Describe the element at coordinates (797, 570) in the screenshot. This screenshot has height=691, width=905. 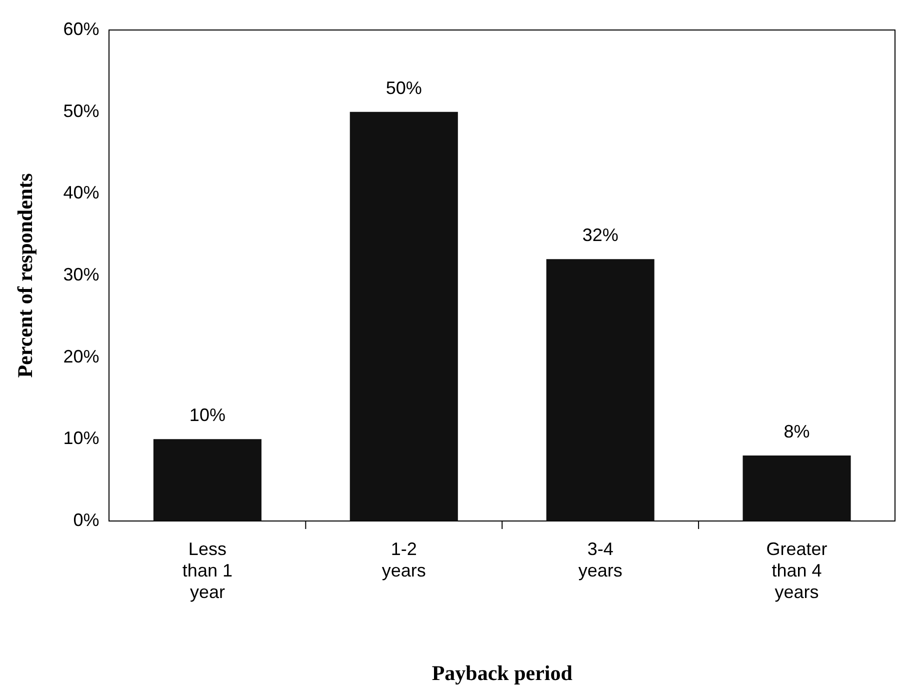
I see `x-tick-label: Greater than 4 years` at that location.